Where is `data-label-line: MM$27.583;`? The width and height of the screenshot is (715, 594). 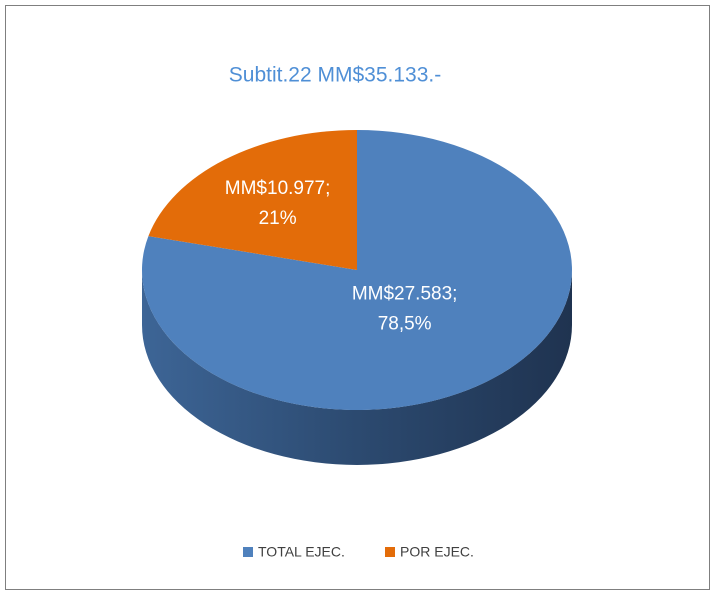
data-label-line: MM$27.583; is located at coordinates (405, 294).